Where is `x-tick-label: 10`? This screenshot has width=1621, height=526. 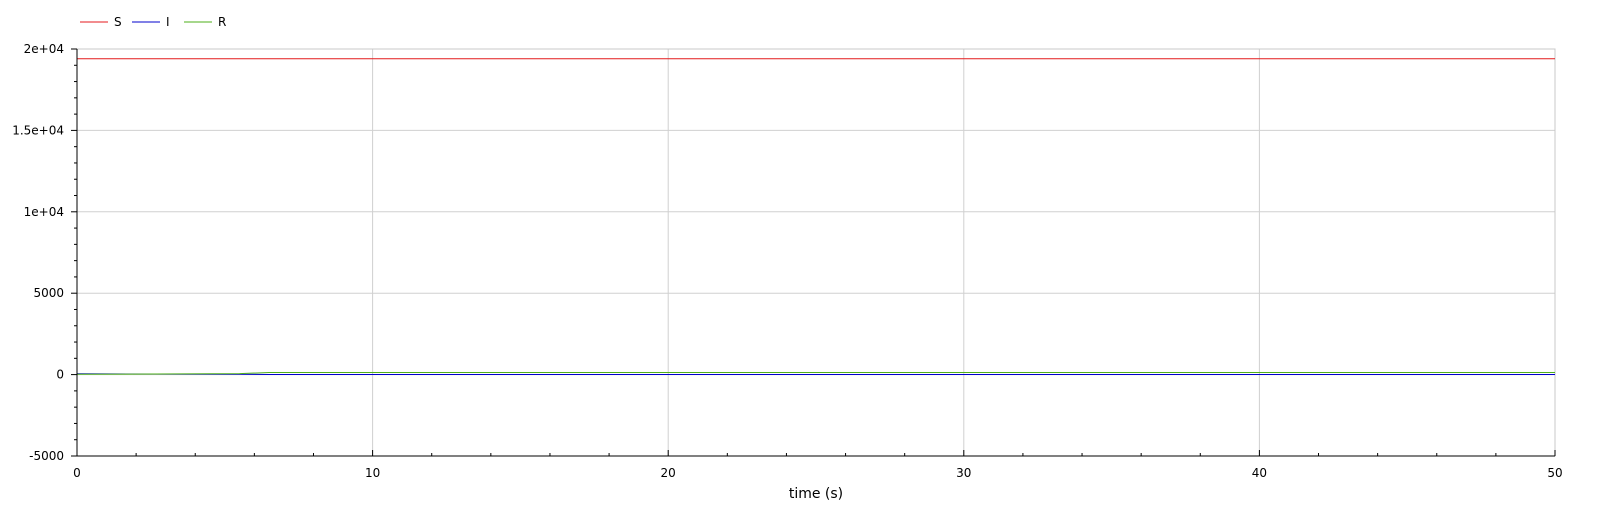
x-tick-label: 10 is located at coordinates (372, 473).